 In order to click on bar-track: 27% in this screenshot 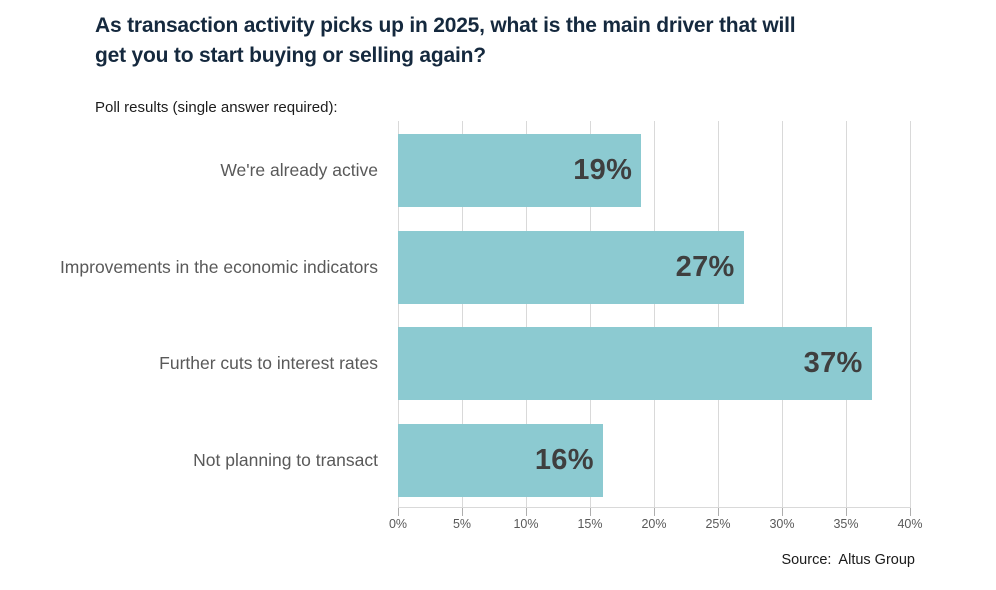, I will do `click(654, 267)`.